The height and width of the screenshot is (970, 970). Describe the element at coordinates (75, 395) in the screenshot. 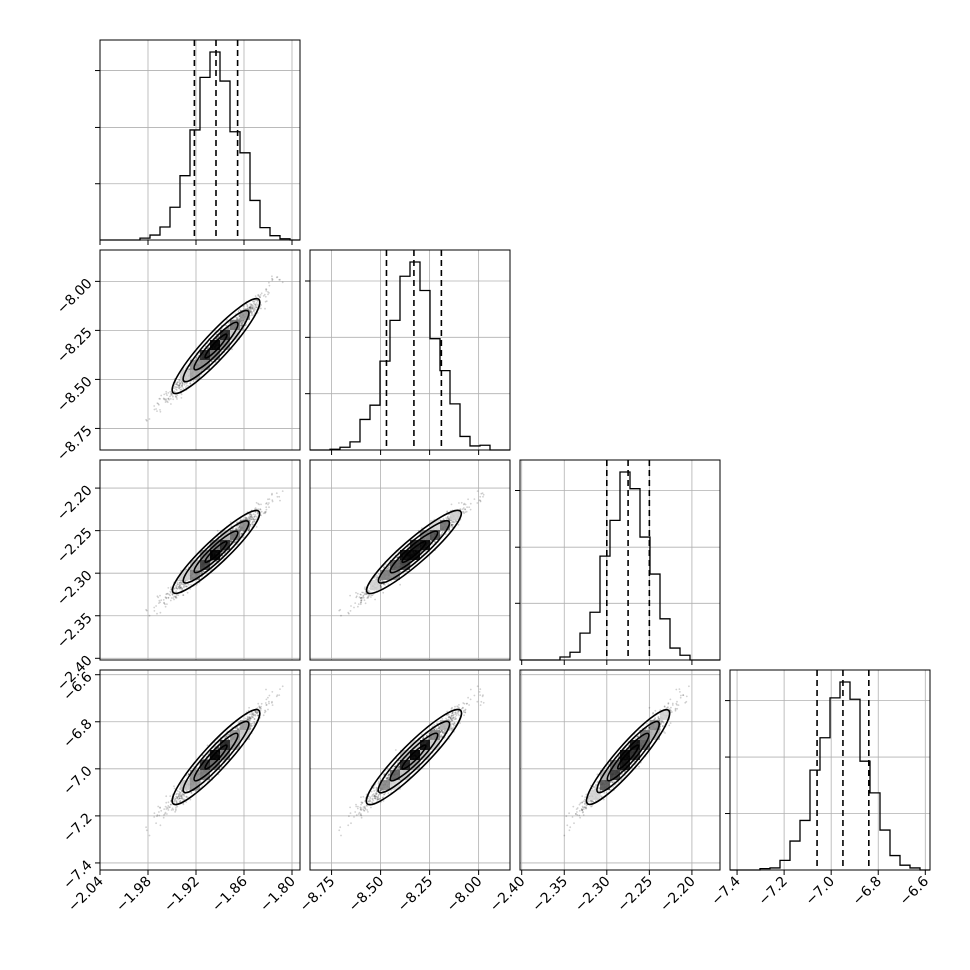

I see `y-tick-label: −8.50` at that location.